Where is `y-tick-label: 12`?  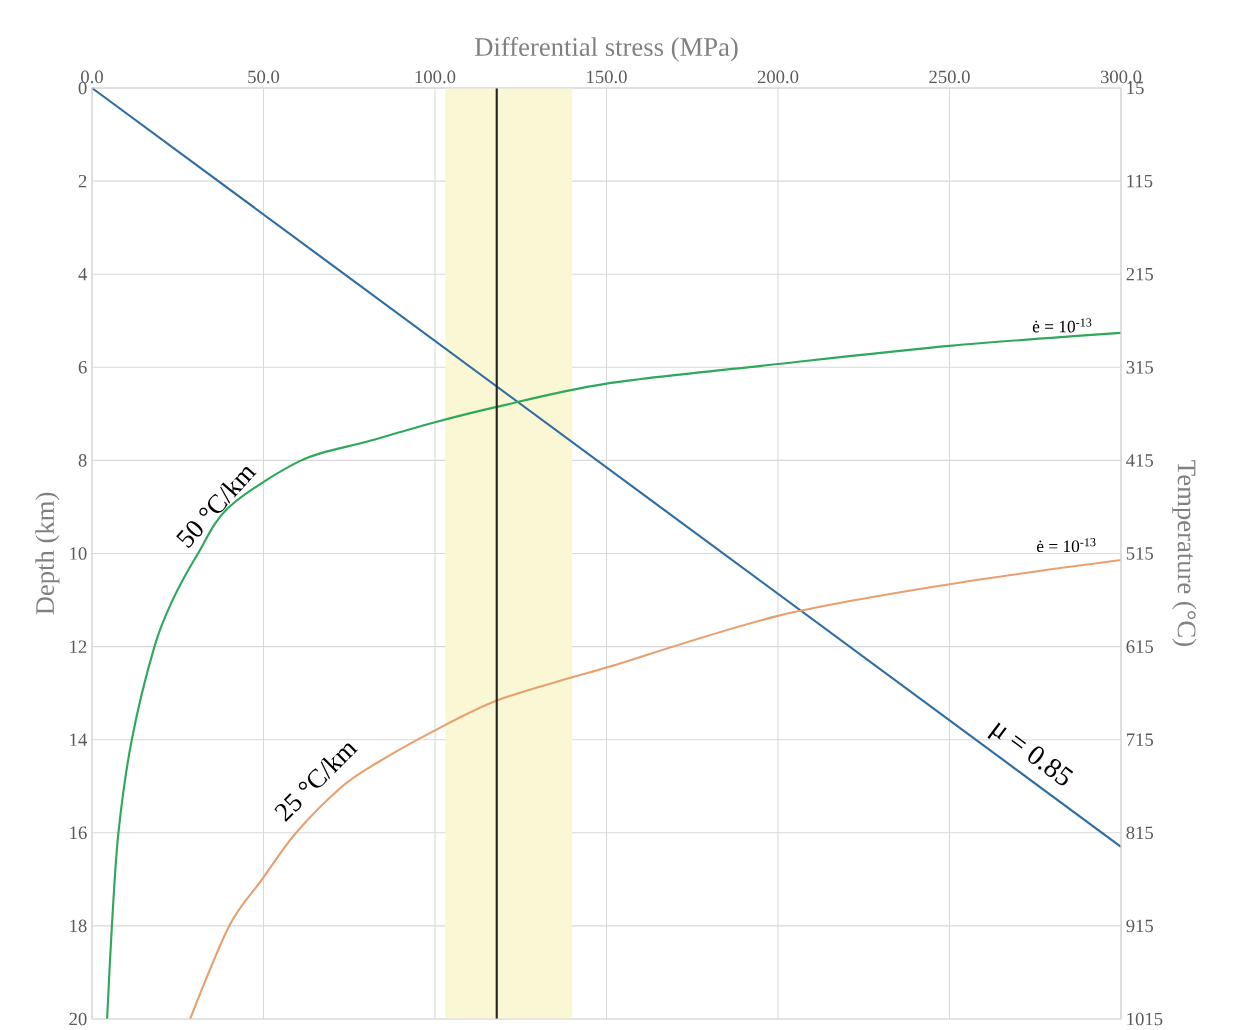
y-tick-label: 12 is located at coordinates (78, 646).